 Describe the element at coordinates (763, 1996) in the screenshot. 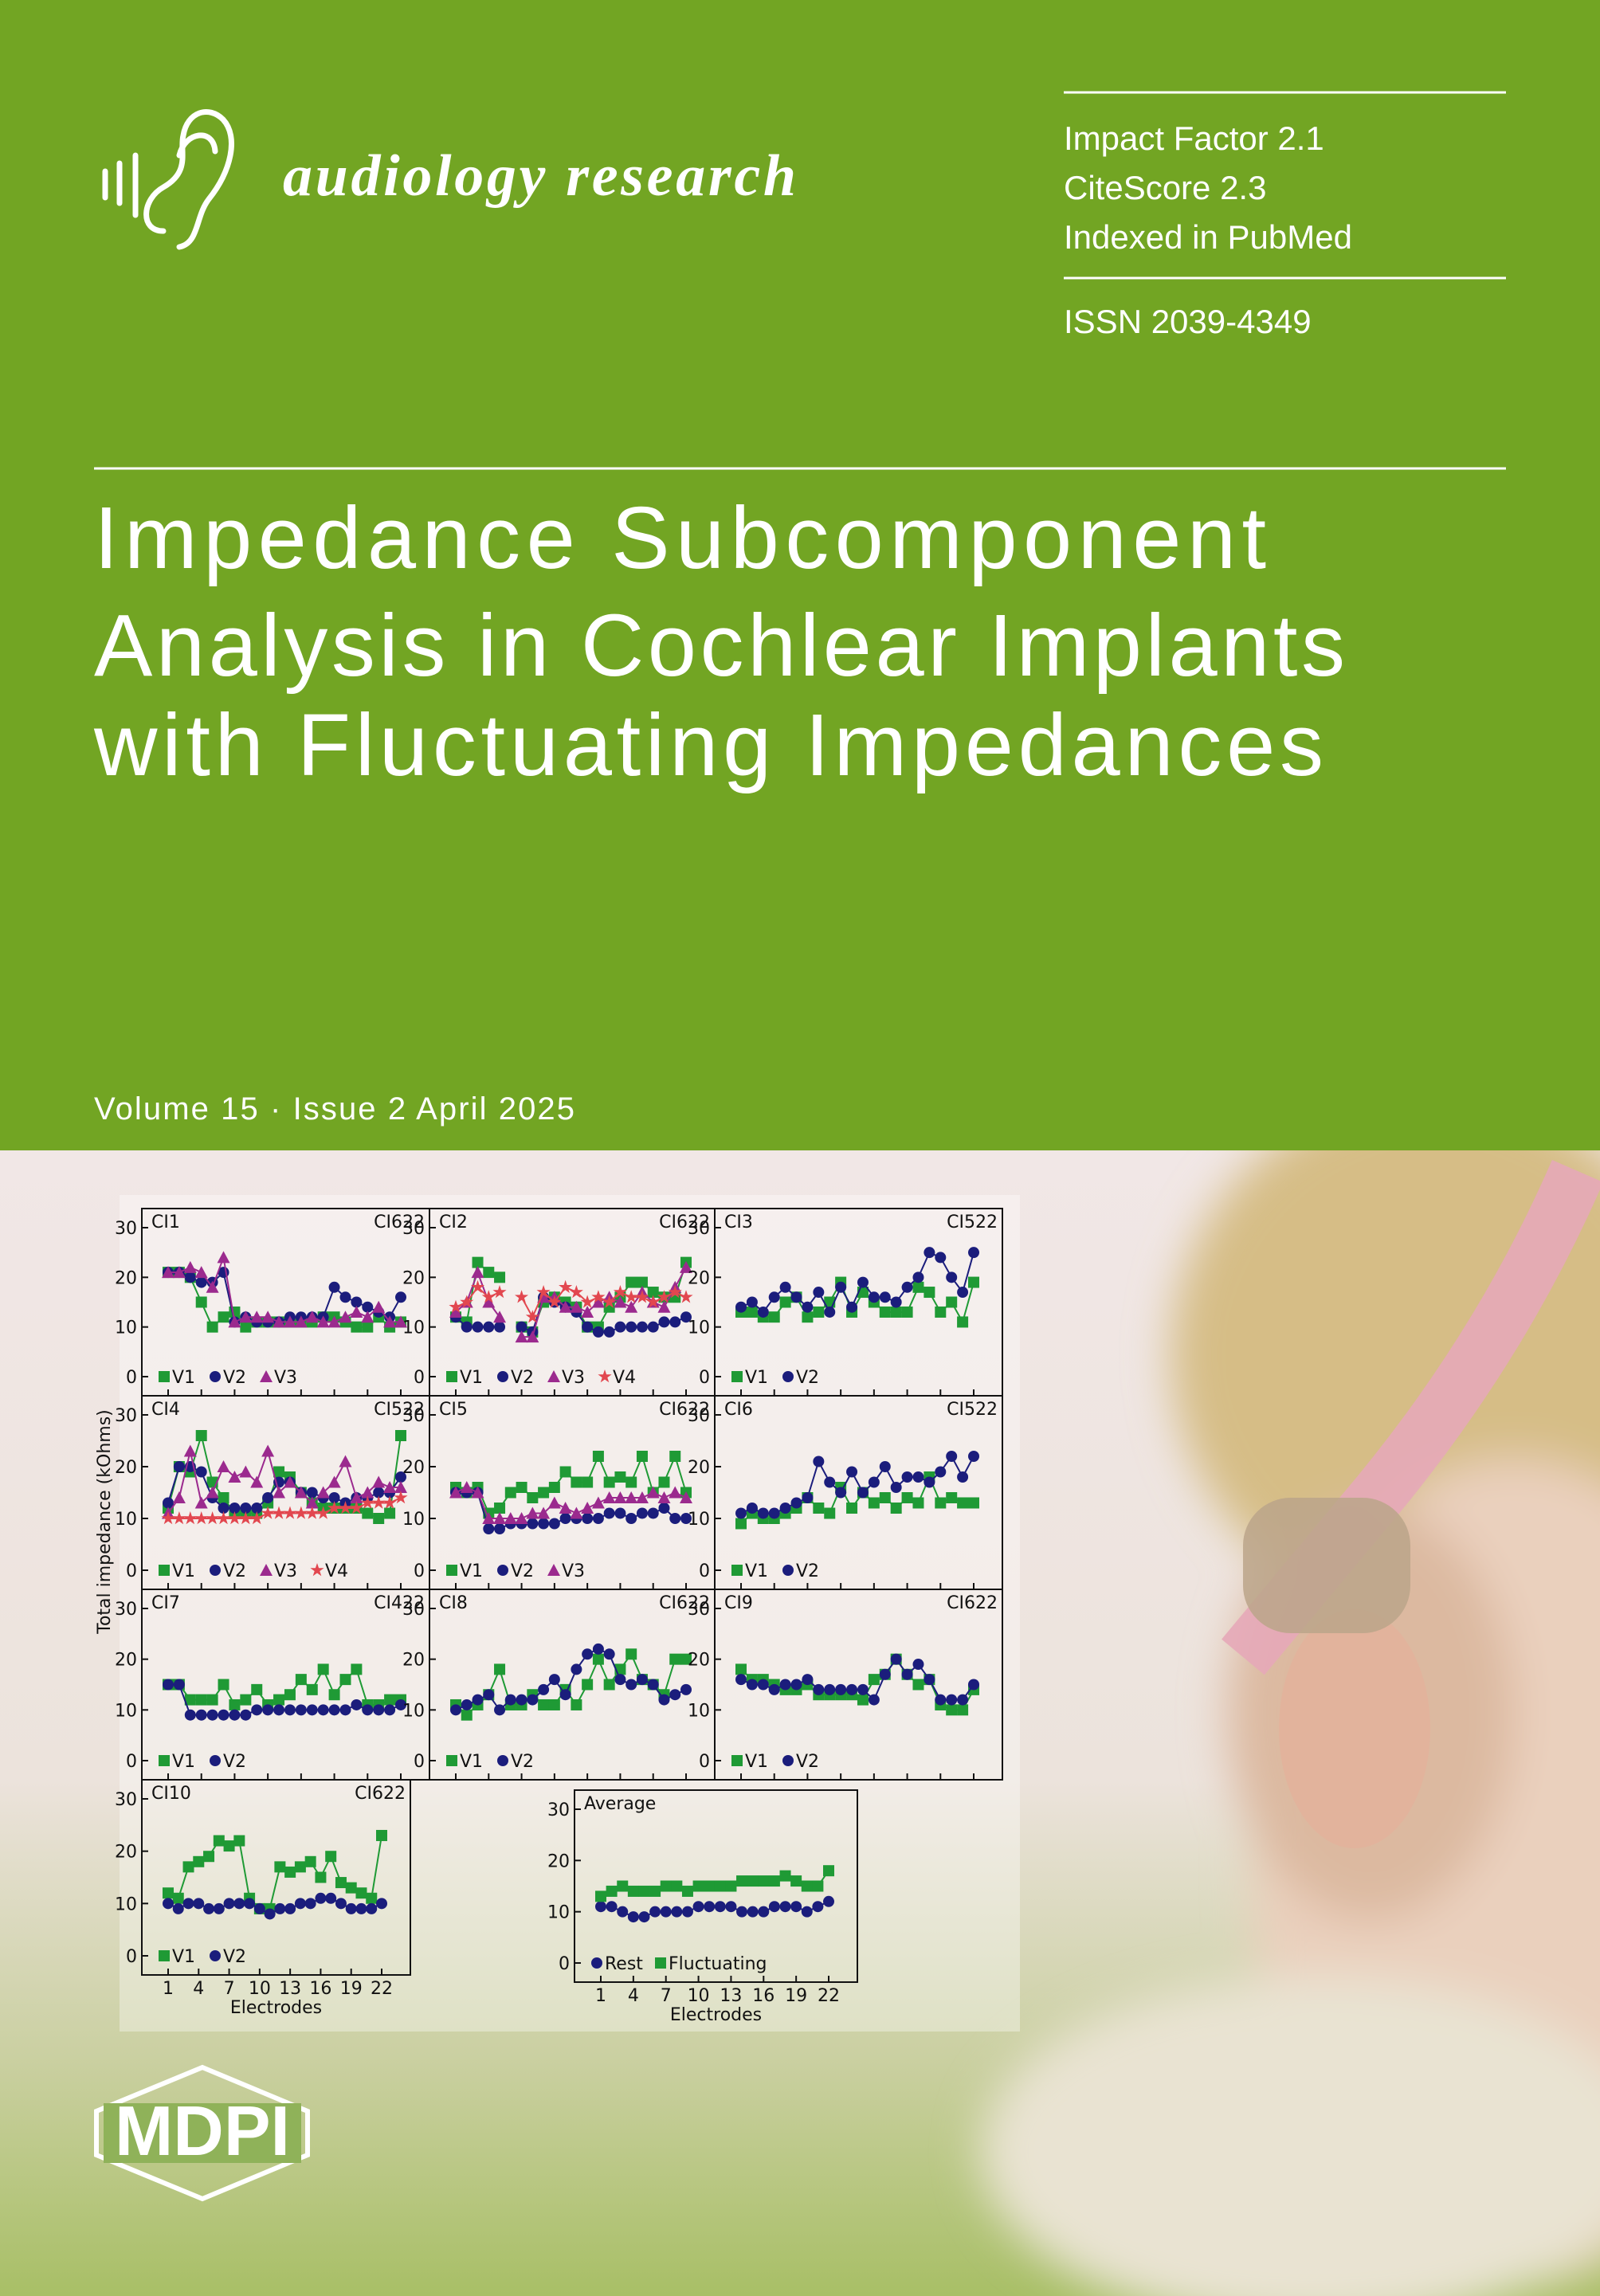

I see `x-tick-label: 16` at that location.